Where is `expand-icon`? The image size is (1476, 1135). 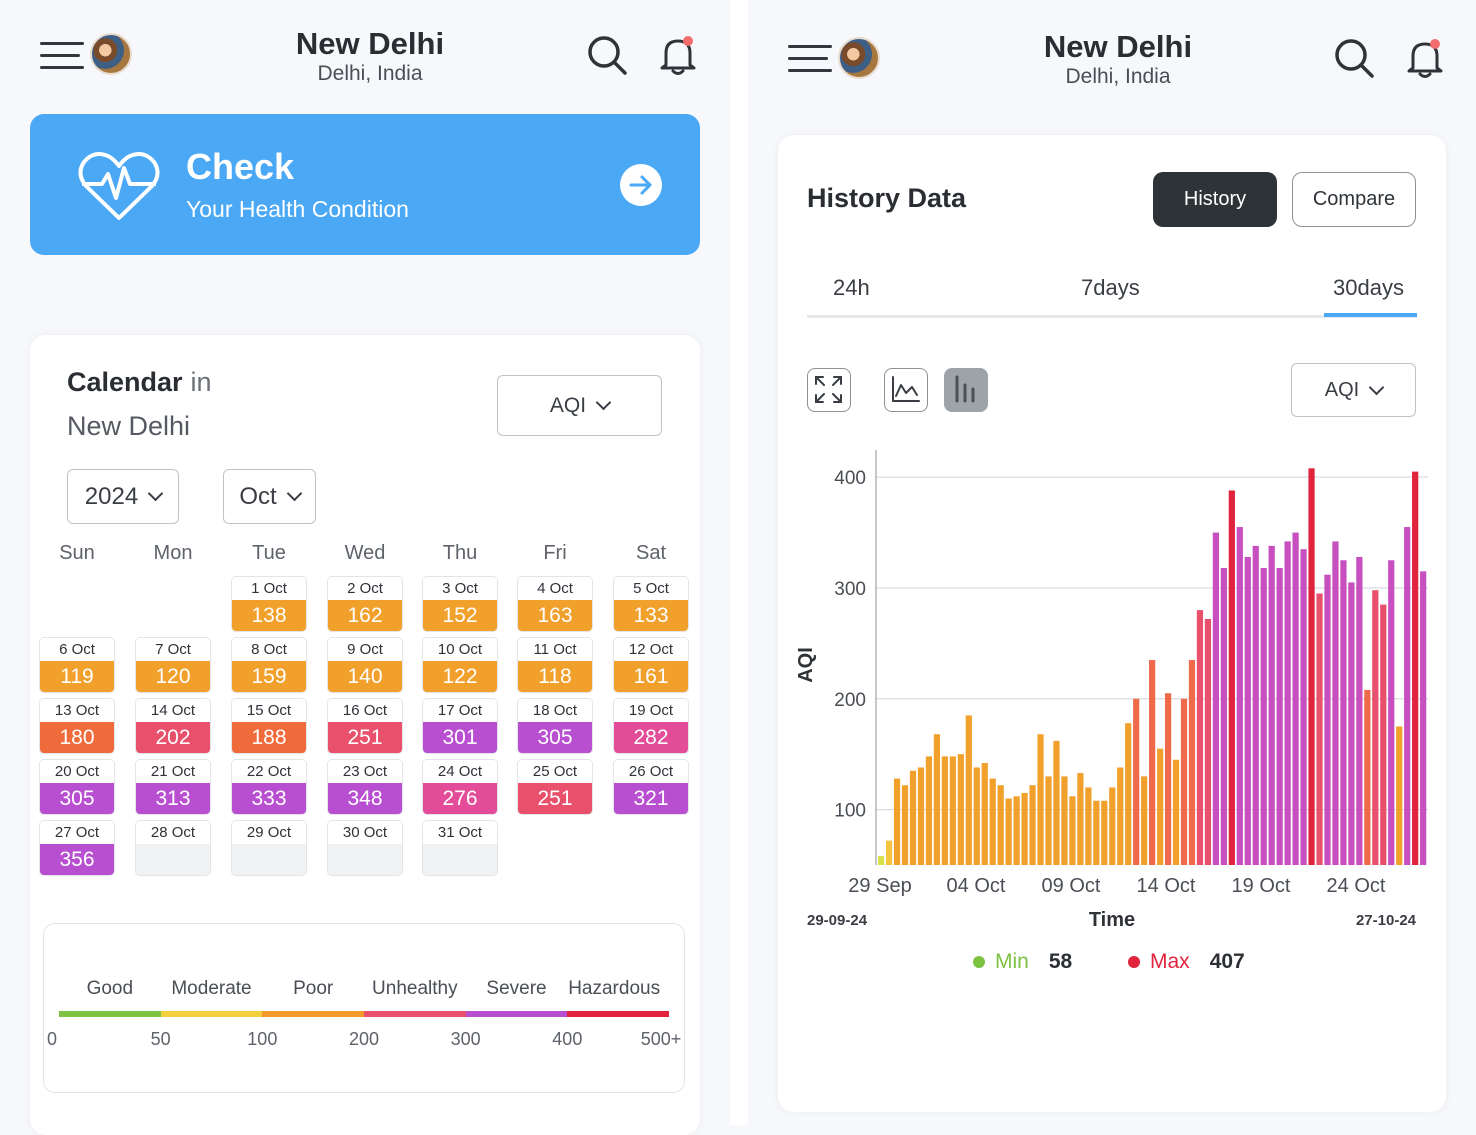
expand-icon is located at coordinates (829, 390).